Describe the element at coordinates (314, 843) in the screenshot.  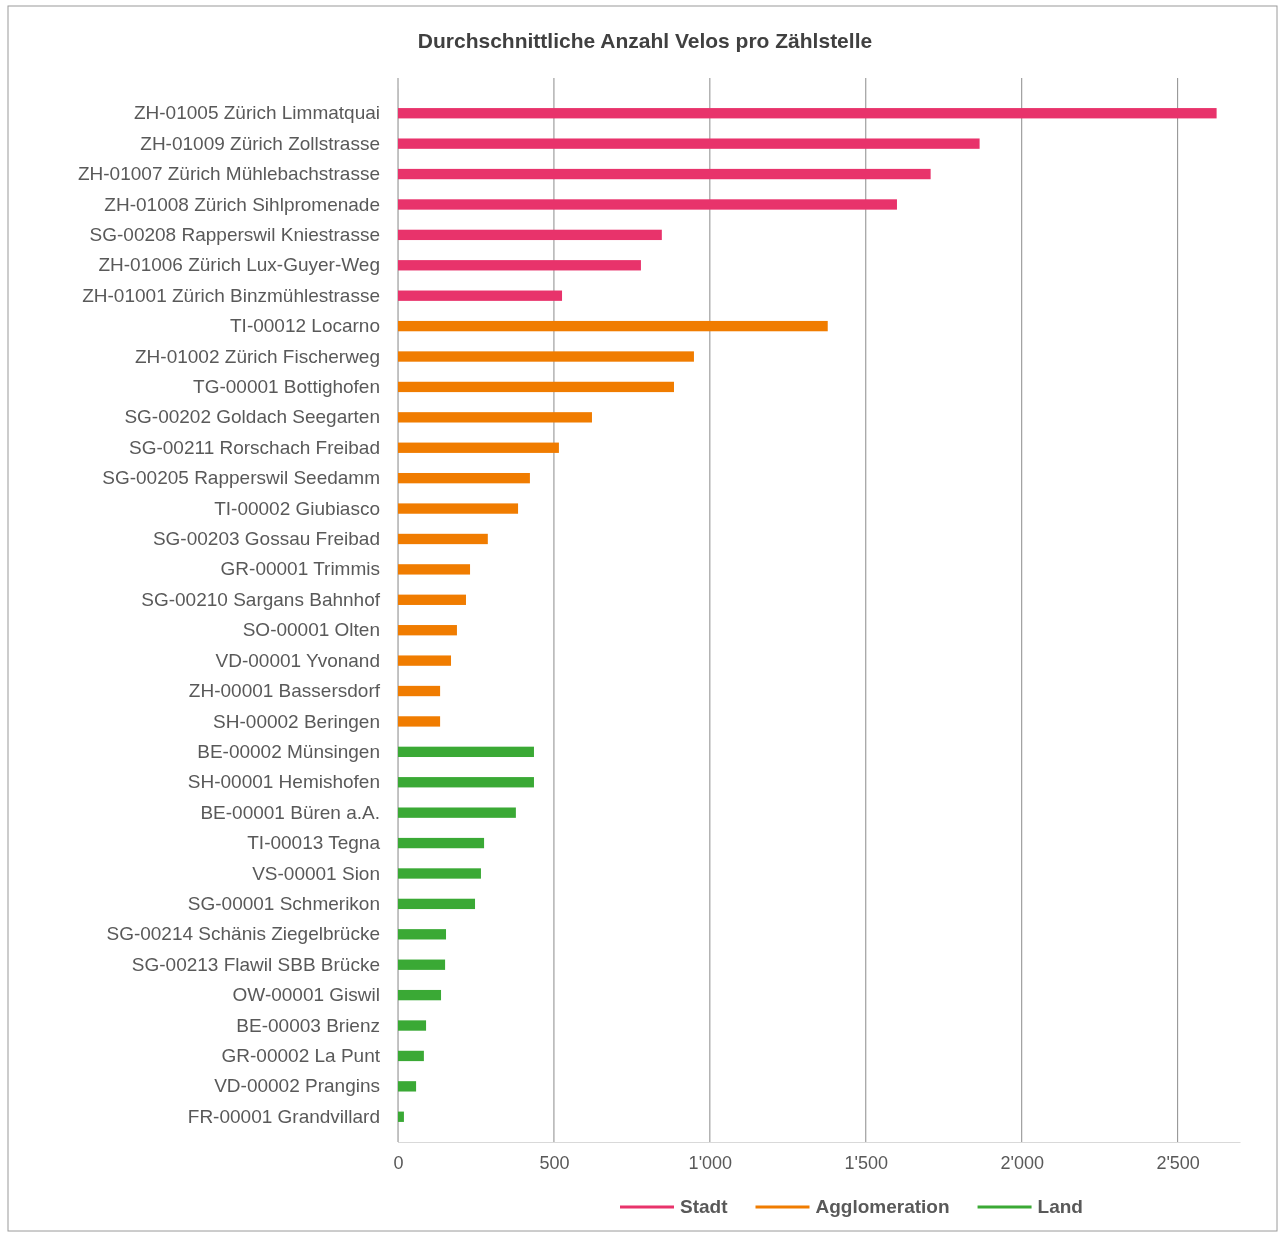
I see `y-tick-label: TI-00013 Tegna` at that location.